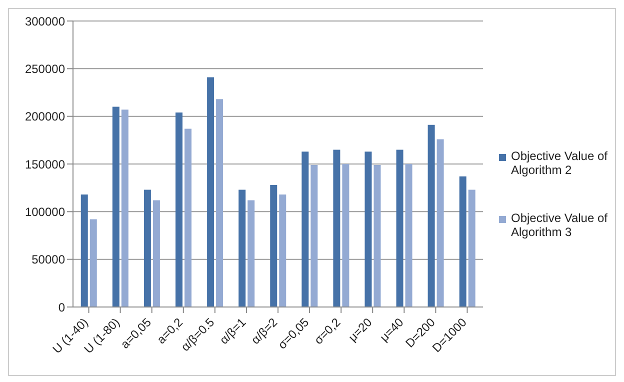 The image size is (624, 382). Describe the element at coordinates (45, 164) in the screenshot. I see `y-tick-label: 150000` at that location.